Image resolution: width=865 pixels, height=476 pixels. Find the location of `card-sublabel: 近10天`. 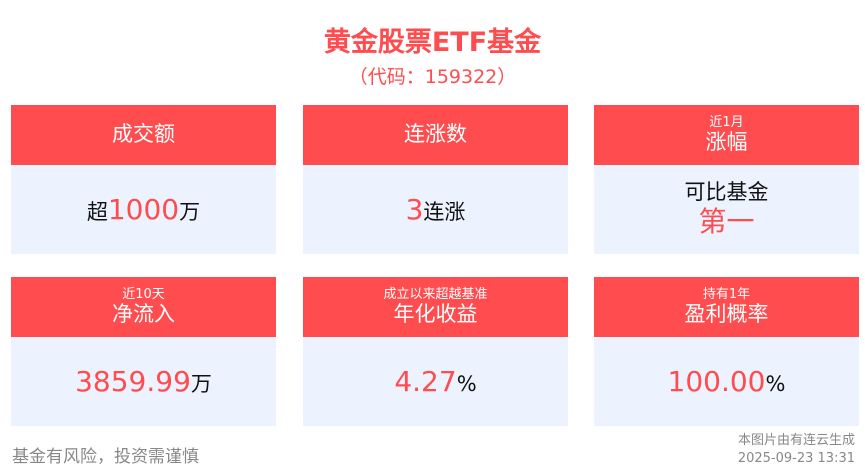

card-sublabel: 近10天 is located at coordinates (143, 294).